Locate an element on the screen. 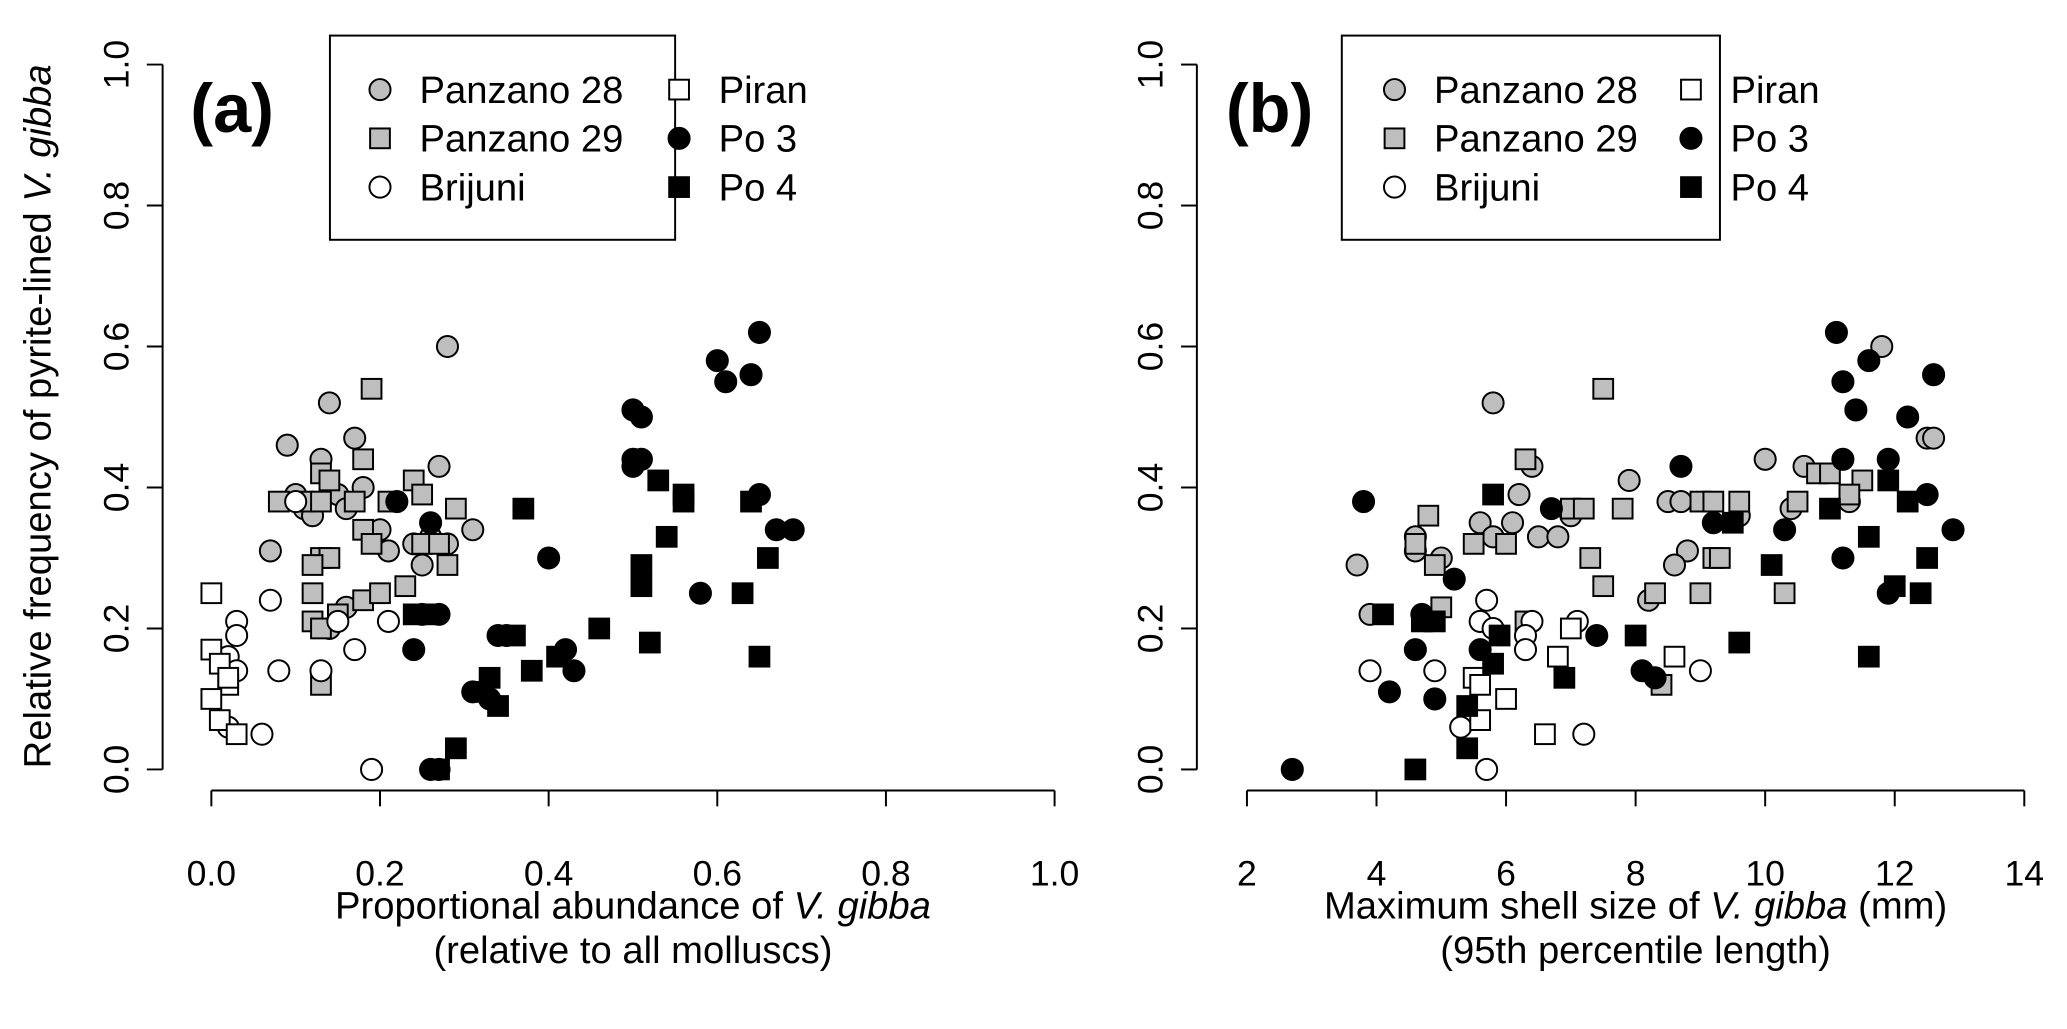 This screenshot has width=2067, height=1029. x-tick-label: 10 is located at coordinates (1765, 873).